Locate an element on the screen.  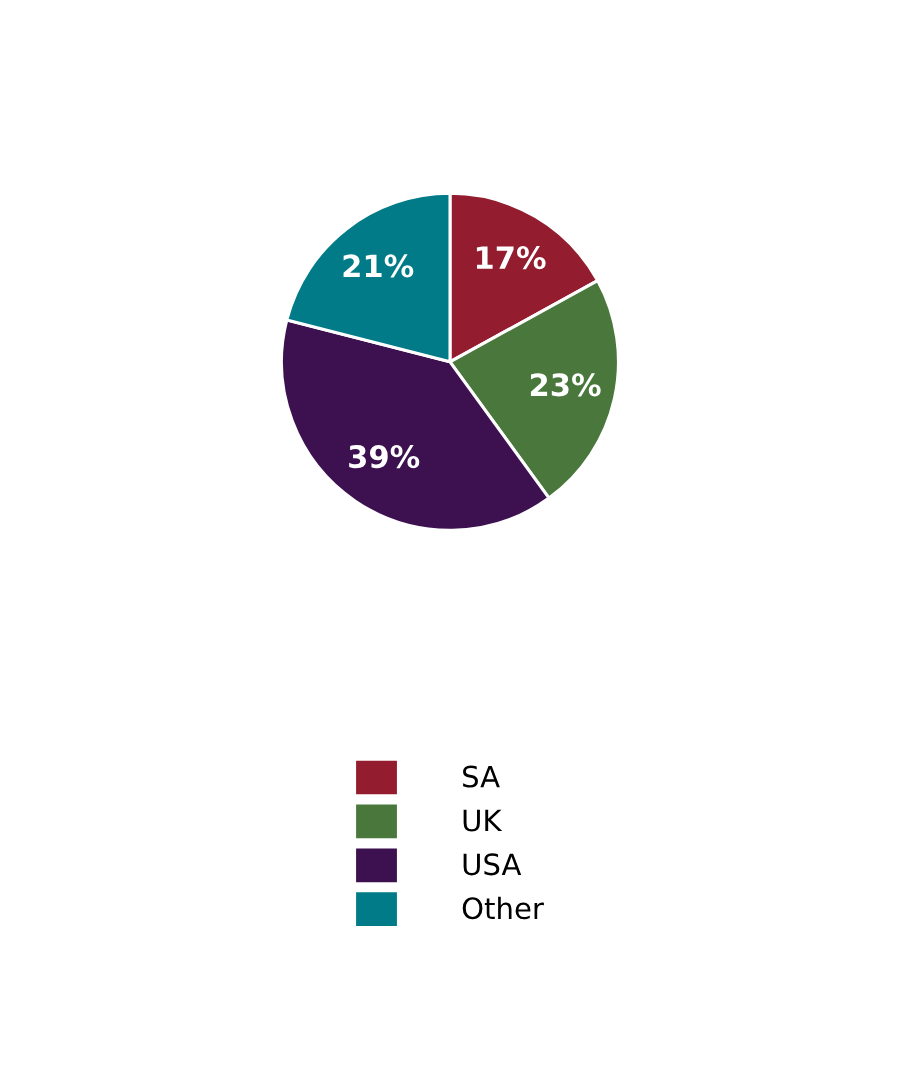
legend-label: SA is located at coordinates (481, 776).